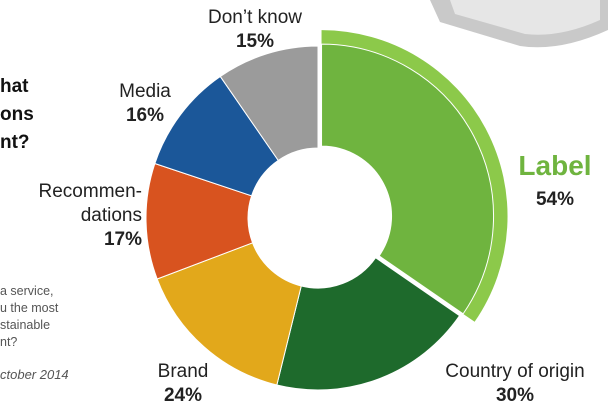 The width and height of the screenshot is (608, 414). Describe the element at coordinates (255, 41) in the screenshot. I see `value-label: 15%` at that location.